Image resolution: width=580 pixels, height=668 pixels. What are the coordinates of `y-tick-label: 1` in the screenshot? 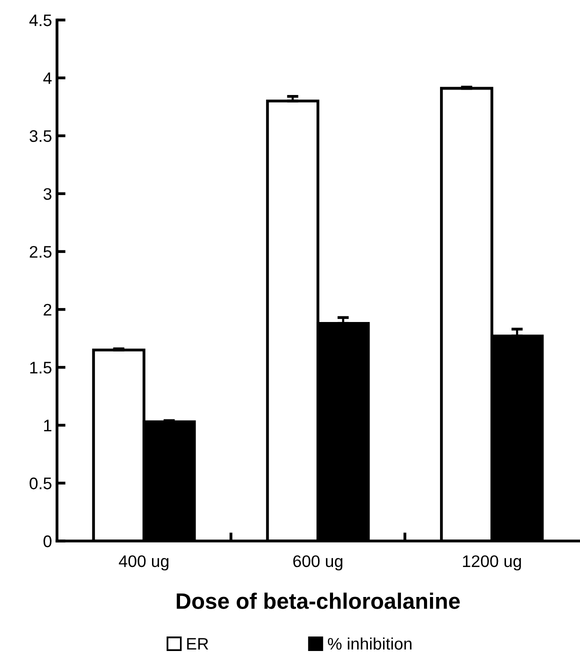 It's located at (48, 426).